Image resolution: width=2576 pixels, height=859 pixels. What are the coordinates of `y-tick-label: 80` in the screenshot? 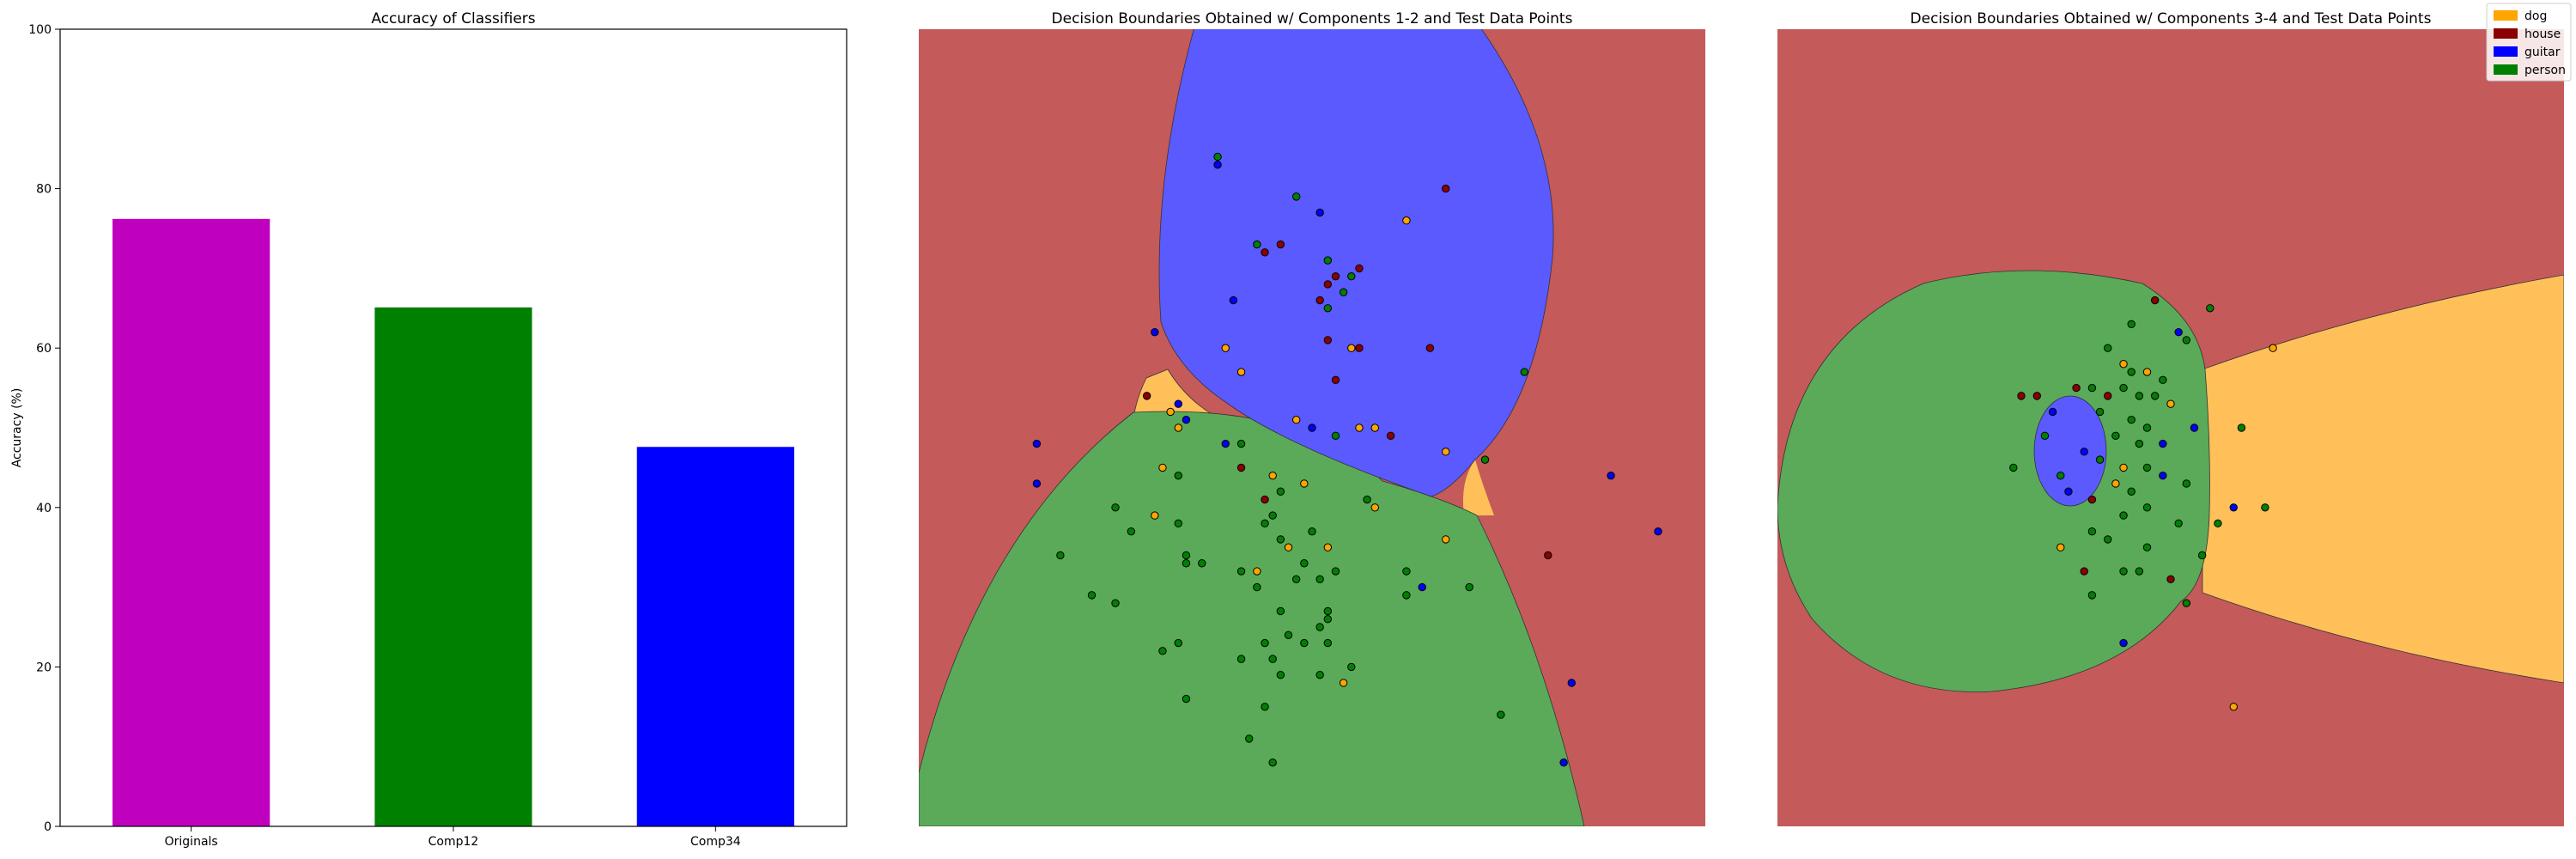 It's located at (44, 190).